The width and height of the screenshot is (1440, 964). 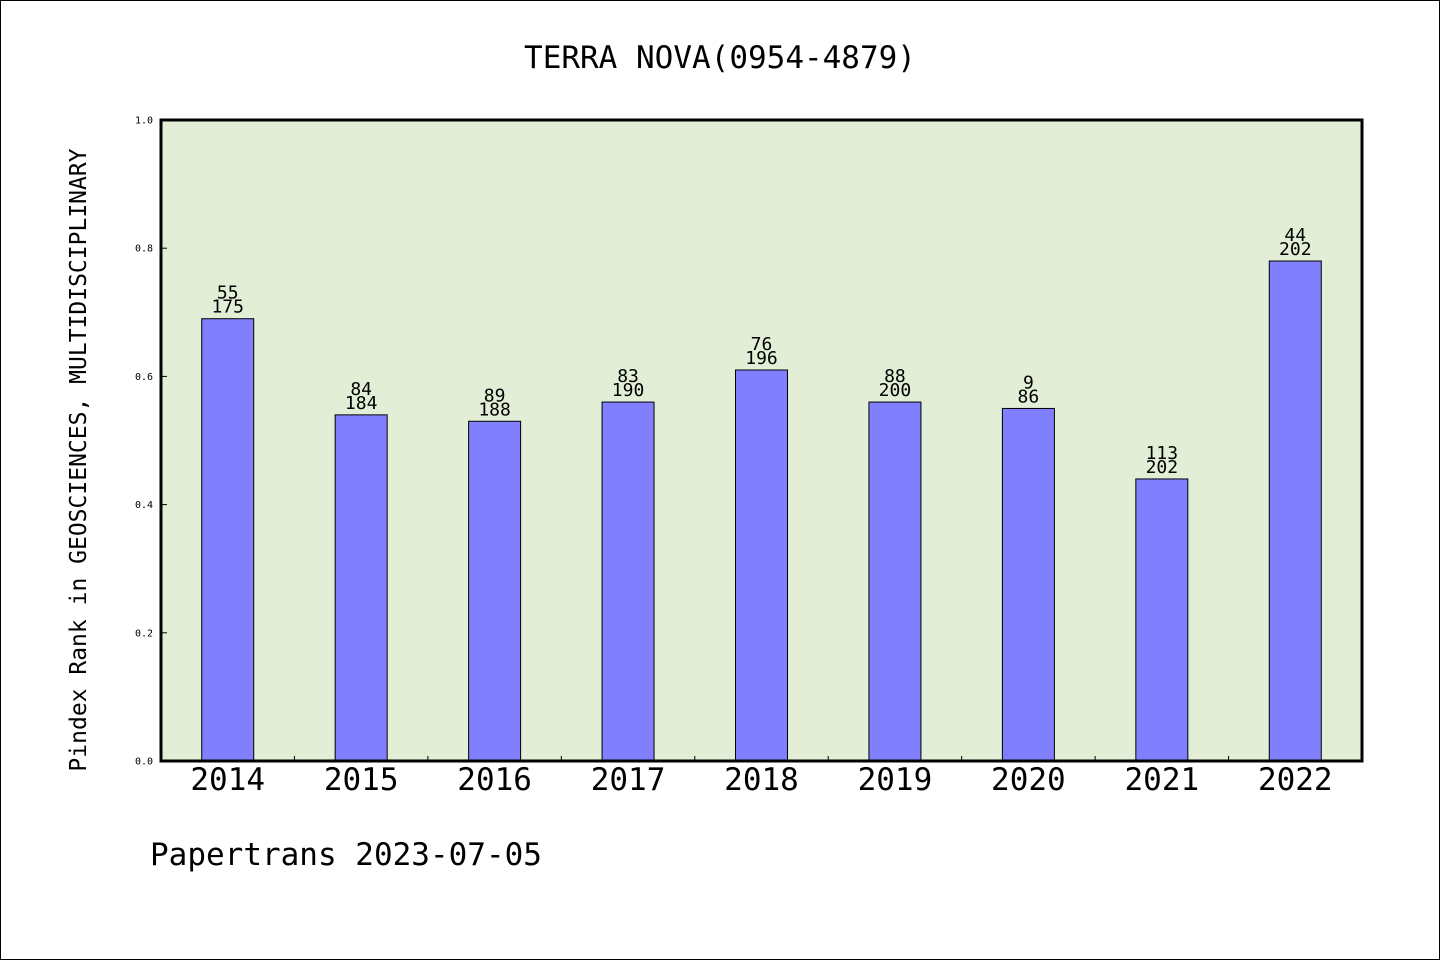 What do you see at coordinates (495, 395) in the screenshot?
I see `bar-rank-label: 89` at bounding box center [495, 395].